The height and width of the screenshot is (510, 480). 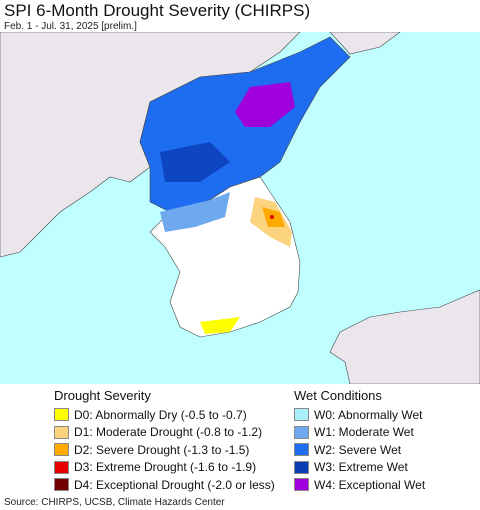 I want to click on legend-item: D1: Moderate Drought (-0.8 to -1.2), so click(x=164, y=433).